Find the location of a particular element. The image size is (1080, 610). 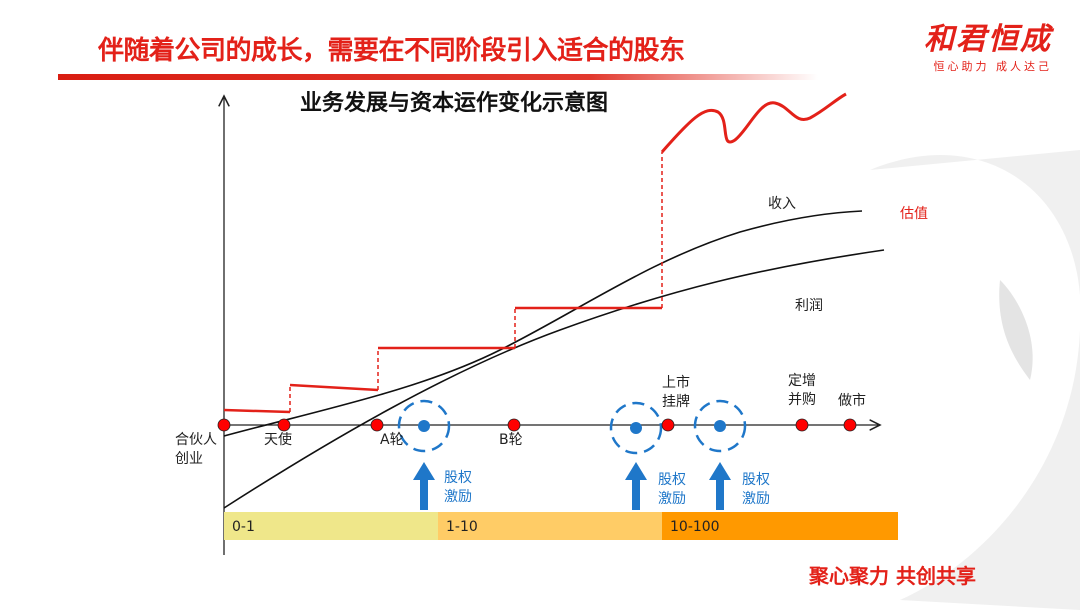

brand-slogan: 恒心助力 成人达己 is located at coordinates (992, 66).